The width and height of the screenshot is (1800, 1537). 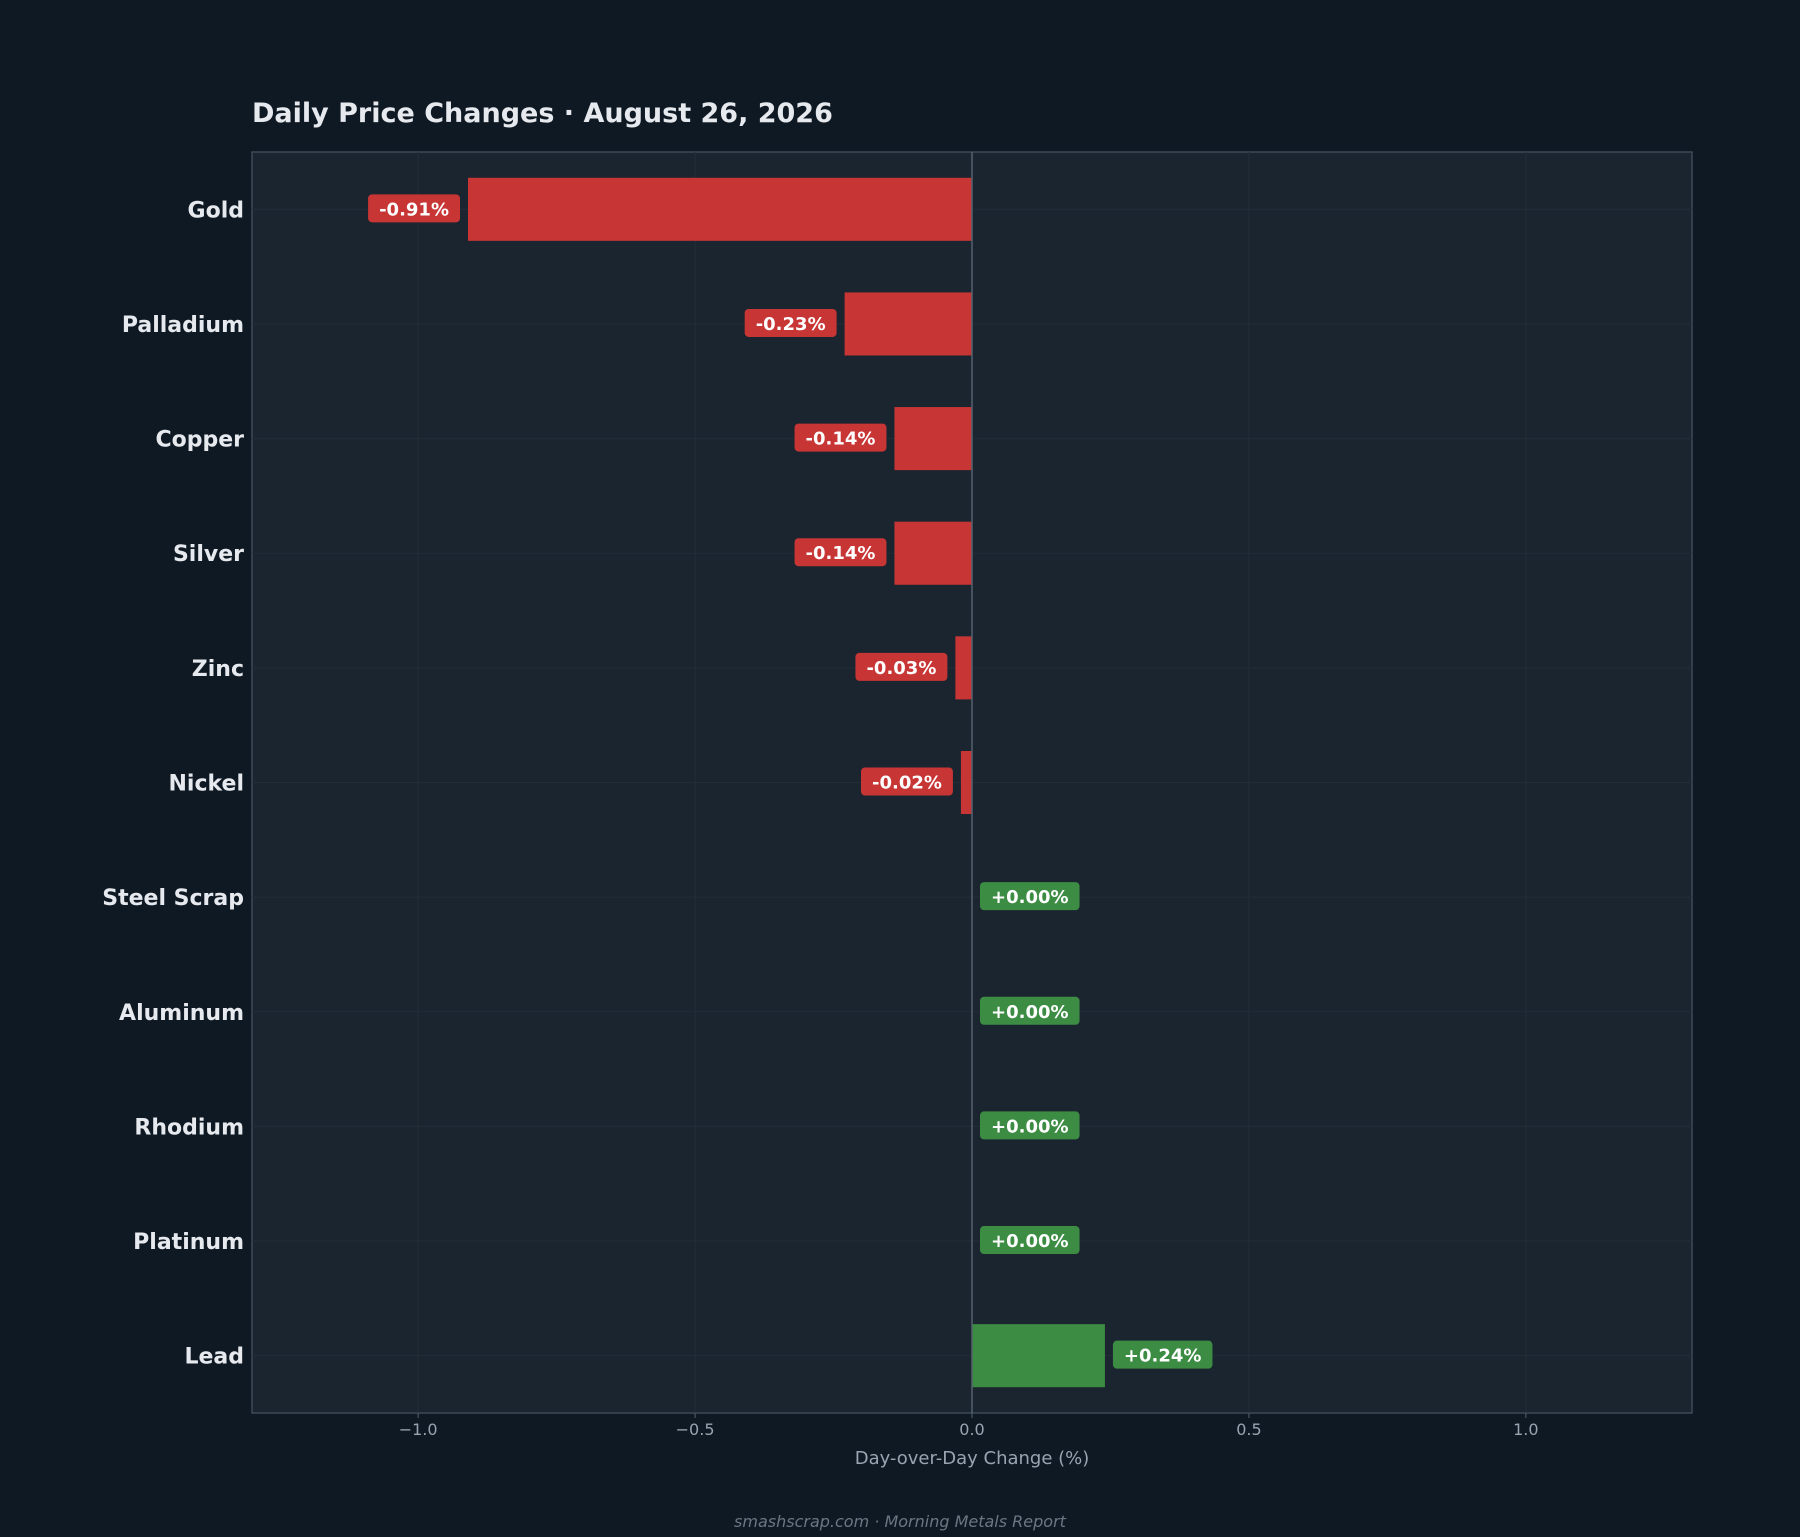 I want to click on value-label: +0.24%, so click(x=1163, y=1356).